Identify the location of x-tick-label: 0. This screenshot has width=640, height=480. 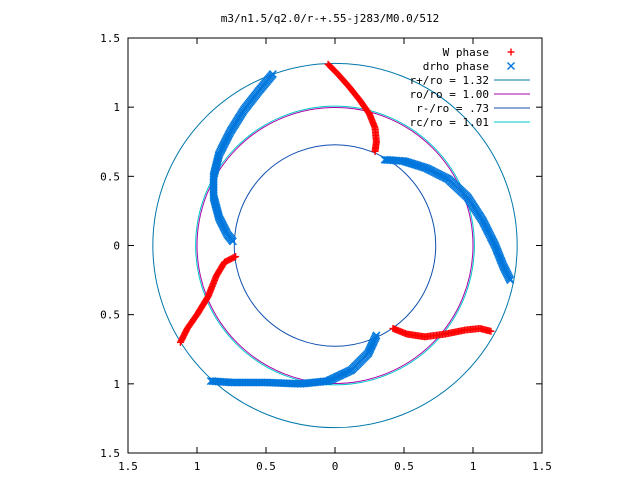
(335, 466).